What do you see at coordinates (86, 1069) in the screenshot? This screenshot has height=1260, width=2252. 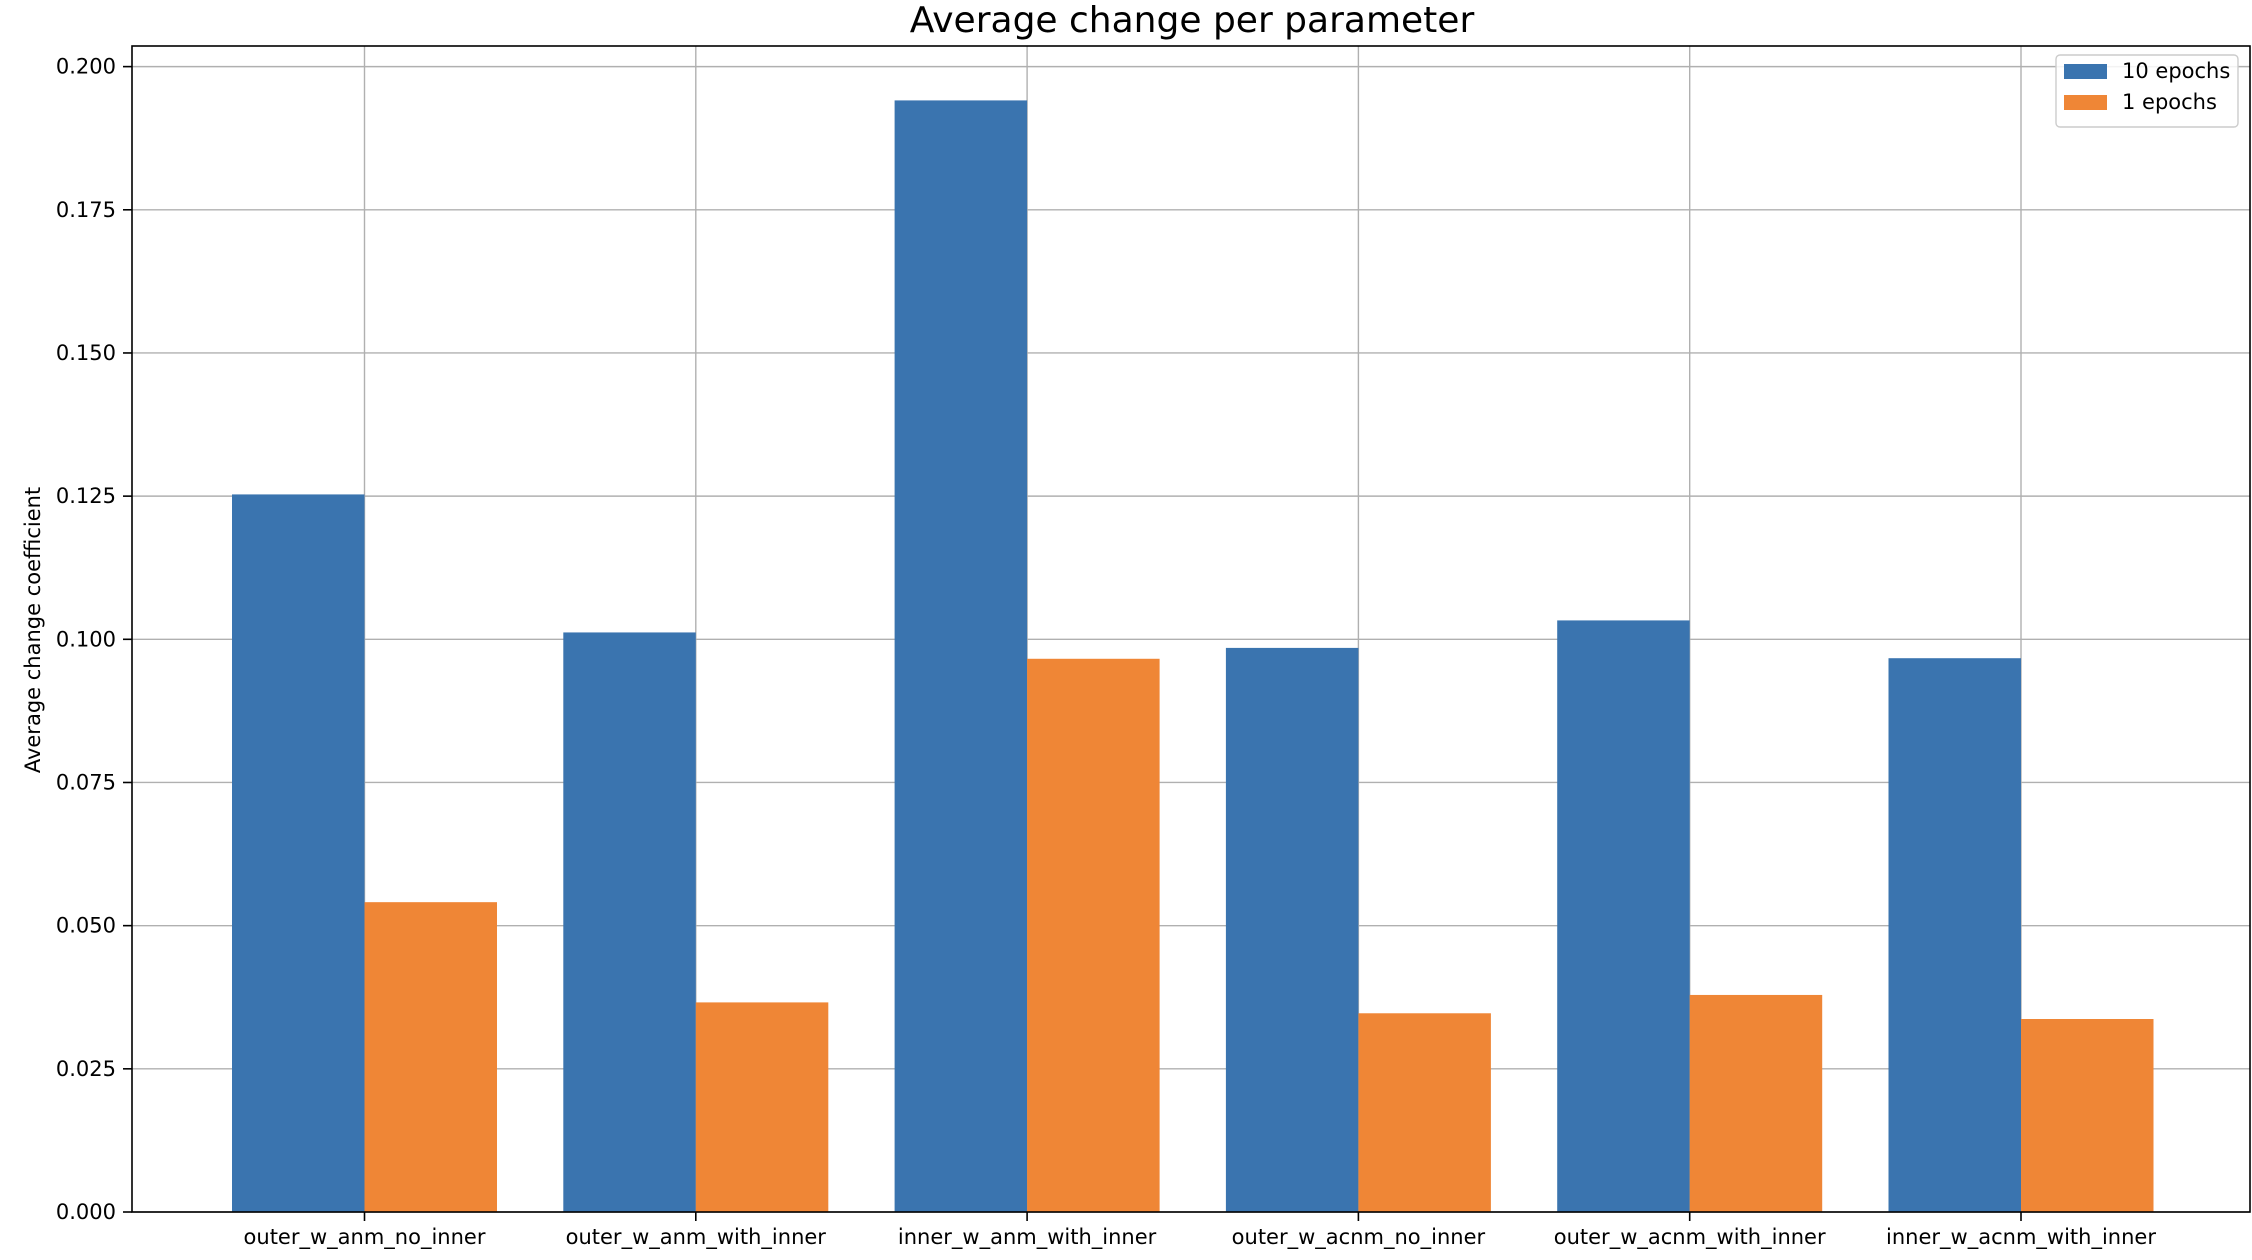 I see `y-tick-label: 0.025` at bounding box center [86, 1069].